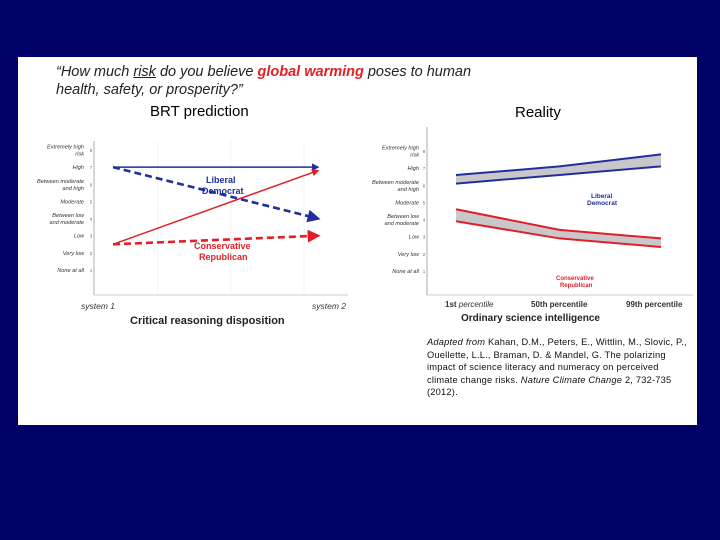 The width and height of the screenshot is (720, 540). I want to click on right-y-tick-extremely-high-risk: Extremely high risk, so click(401, 152).